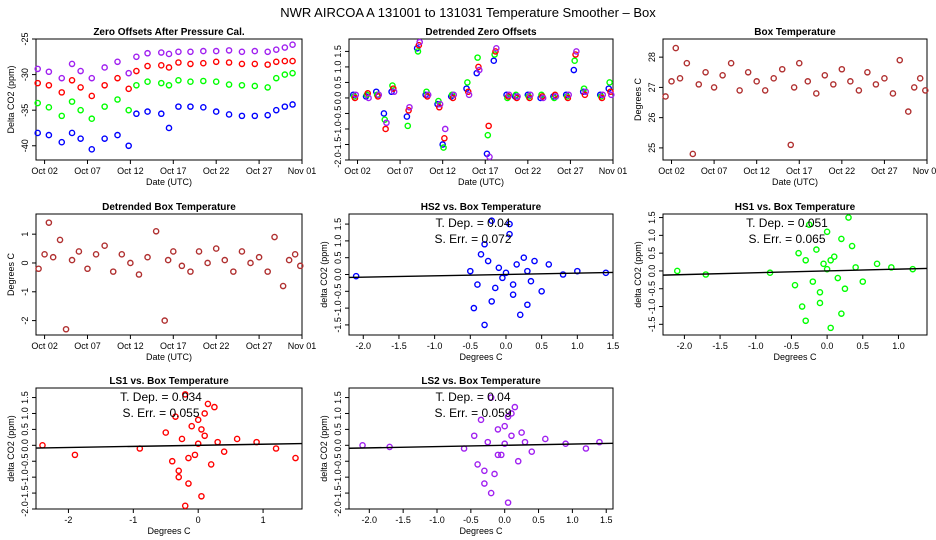  What do you see at coordinates (130, 171) in the screenshot?
I see `zero-offsets-x-tick-label: Oct 12` at bounding box center [130, 171].